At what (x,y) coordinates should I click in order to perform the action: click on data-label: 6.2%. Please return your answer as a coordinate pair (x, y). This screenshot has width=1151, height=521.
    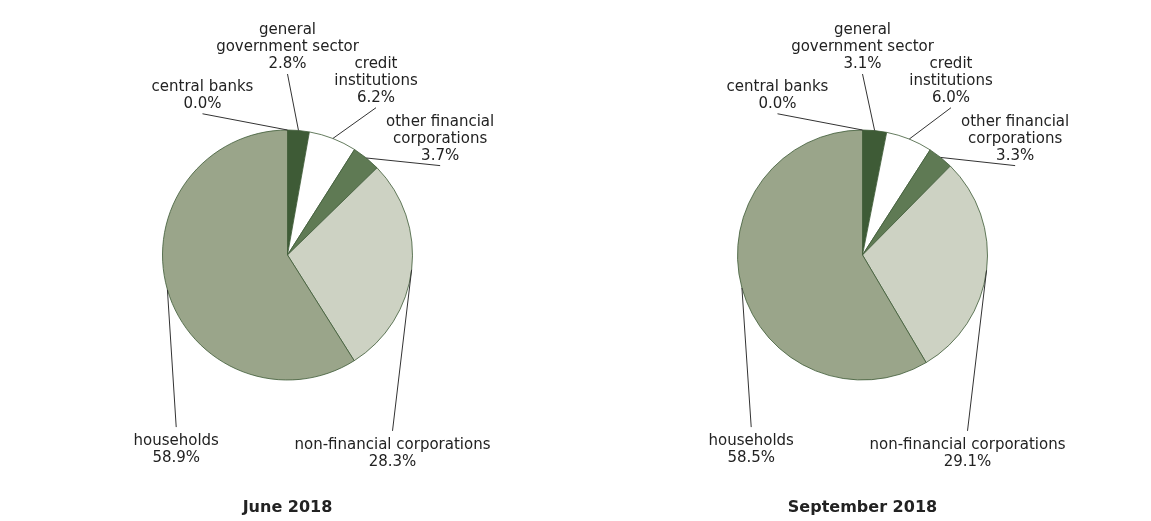
    Looking at the image, I should click on (376, 96).